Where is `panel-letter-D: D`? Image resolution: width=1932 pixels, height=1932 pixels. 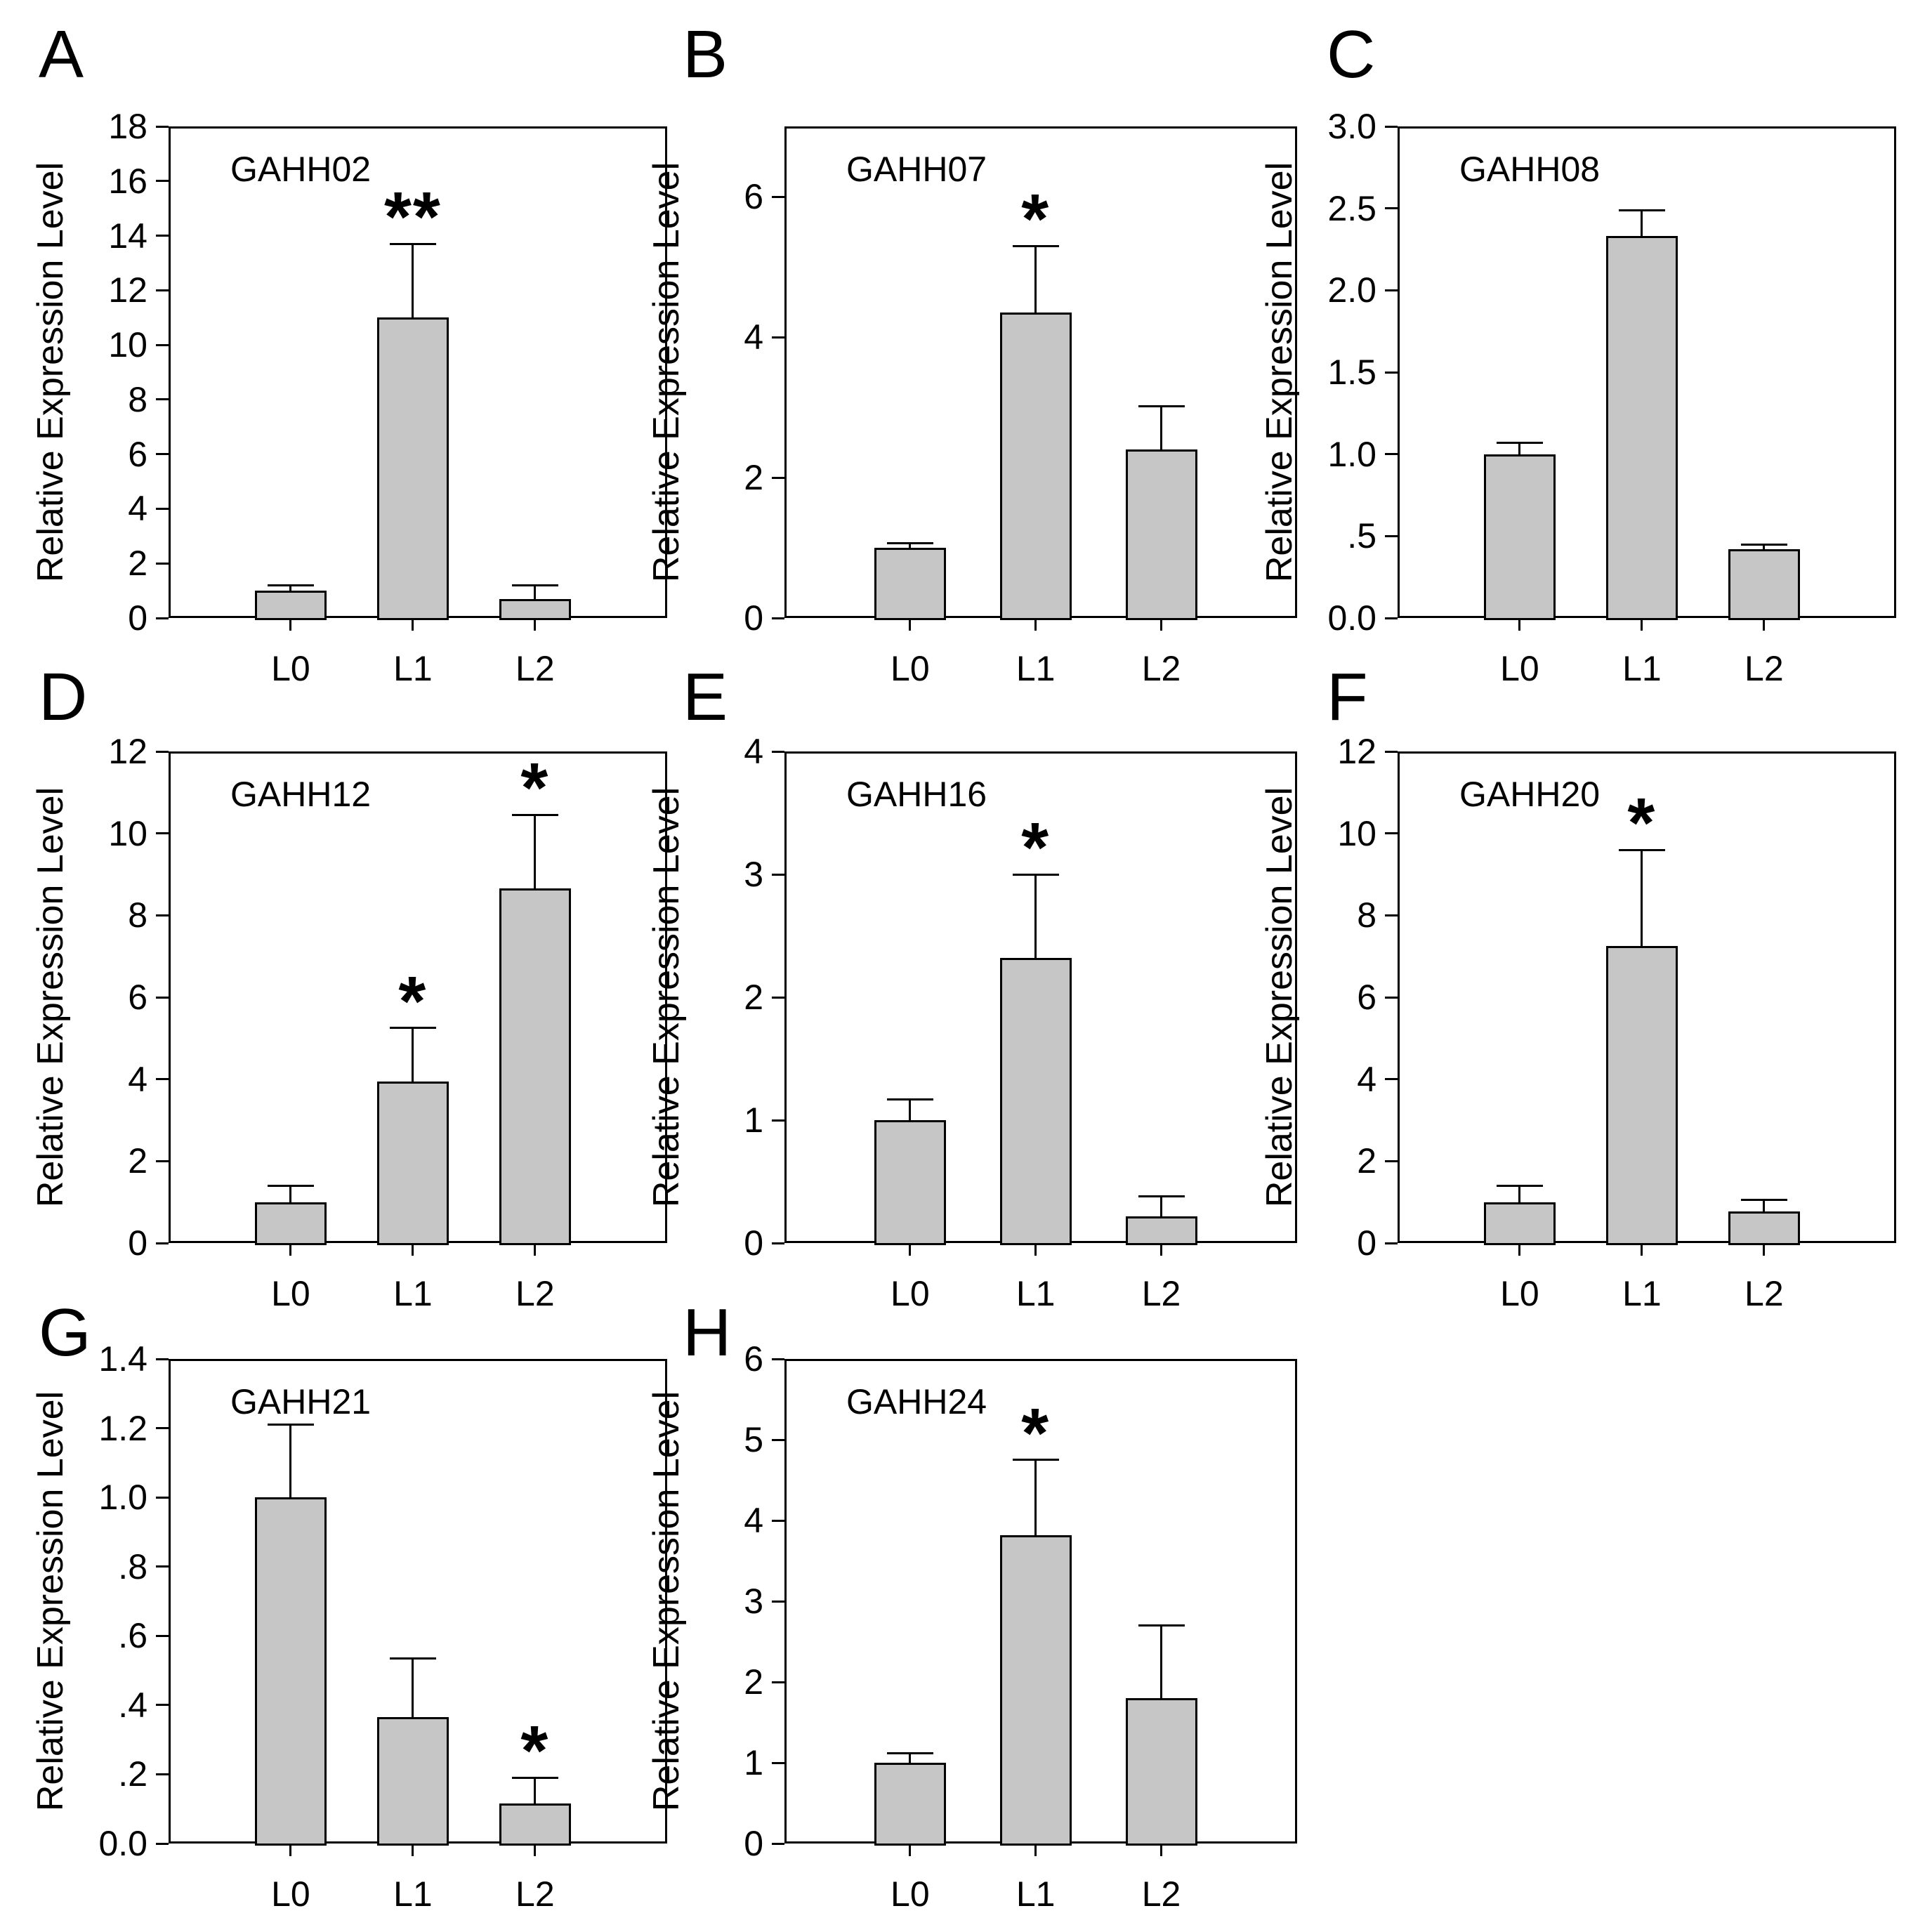
panel-letter-D: D is located at coordinates (64, 697).